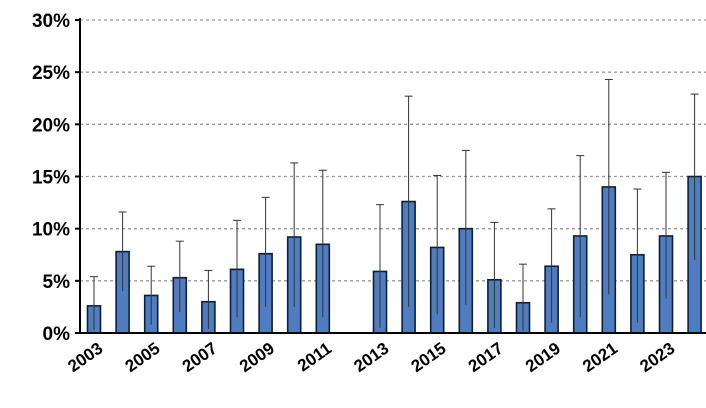 The image size is (706, 408). I want to click on y-tick-label-0pct: 0%, so click(57, 334).